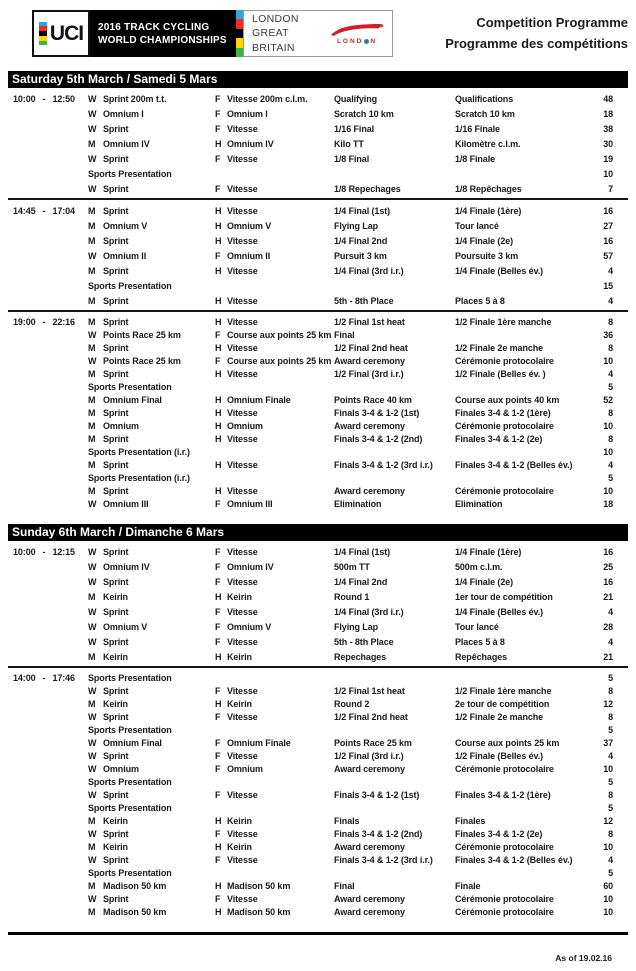 The width and height of the screenshot is (636, 971). Describe the element at coordinates (24, 677) in the screenshot. I see `time-part: 14:00` at that location.